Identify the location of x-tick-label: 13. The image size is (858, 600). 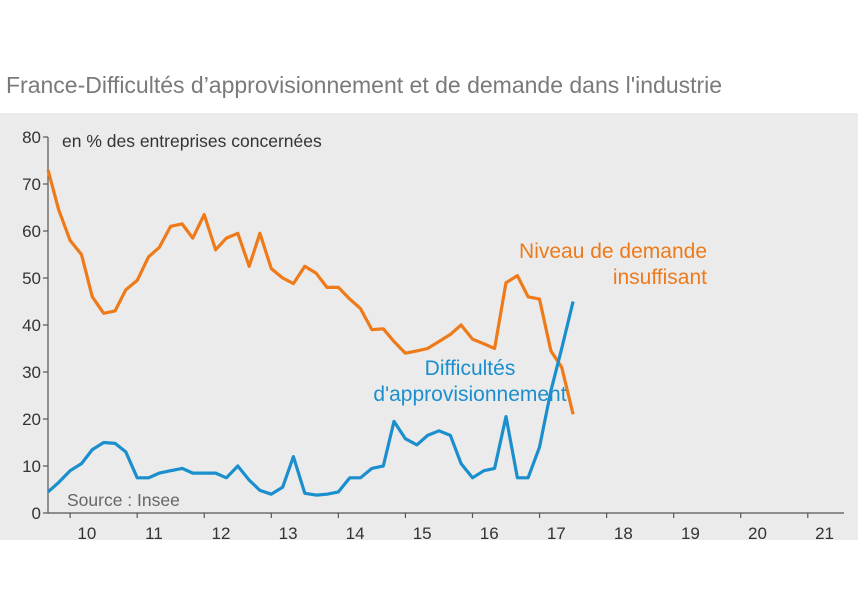
(288, 533).